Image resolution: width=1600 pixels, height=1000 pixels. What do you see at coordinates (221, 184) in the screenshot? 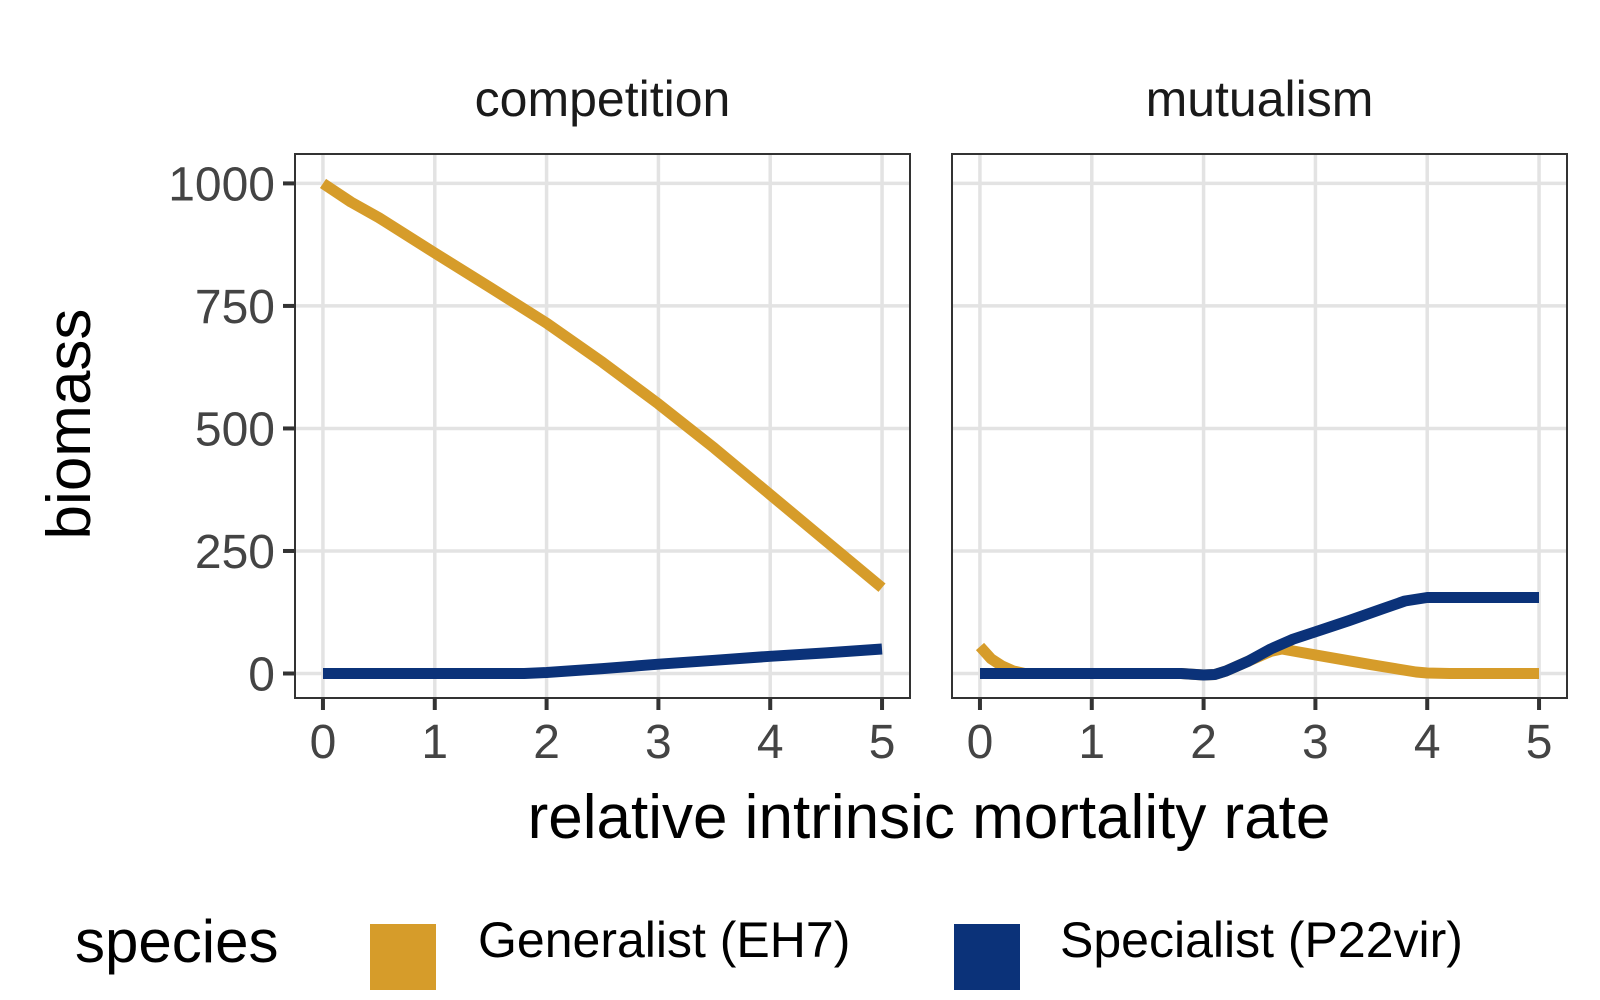
I see `y-tick-label: 1000` at bounding box center [221, 184].